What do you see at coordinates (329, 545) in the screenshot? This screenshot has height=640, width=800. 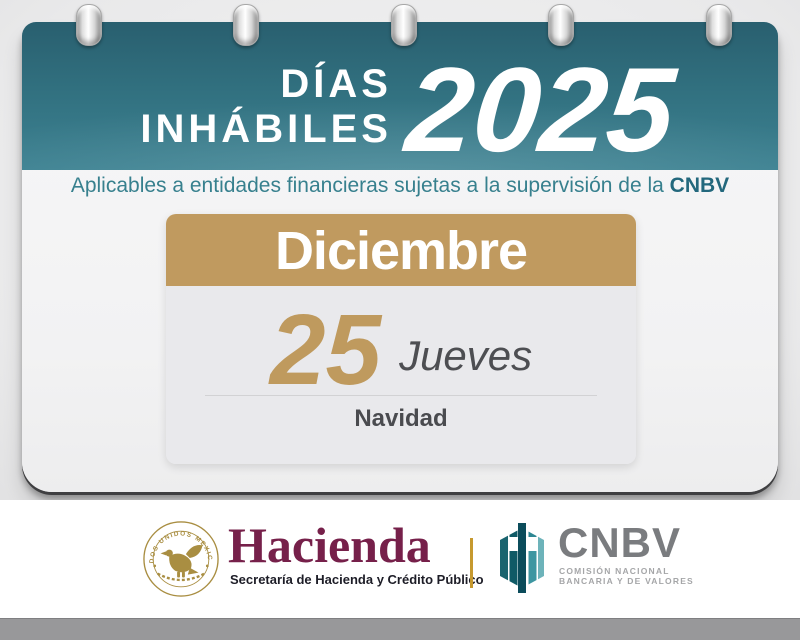 I see `hacienda-wordmark: Hacienda` at bounding box center [329, 545].